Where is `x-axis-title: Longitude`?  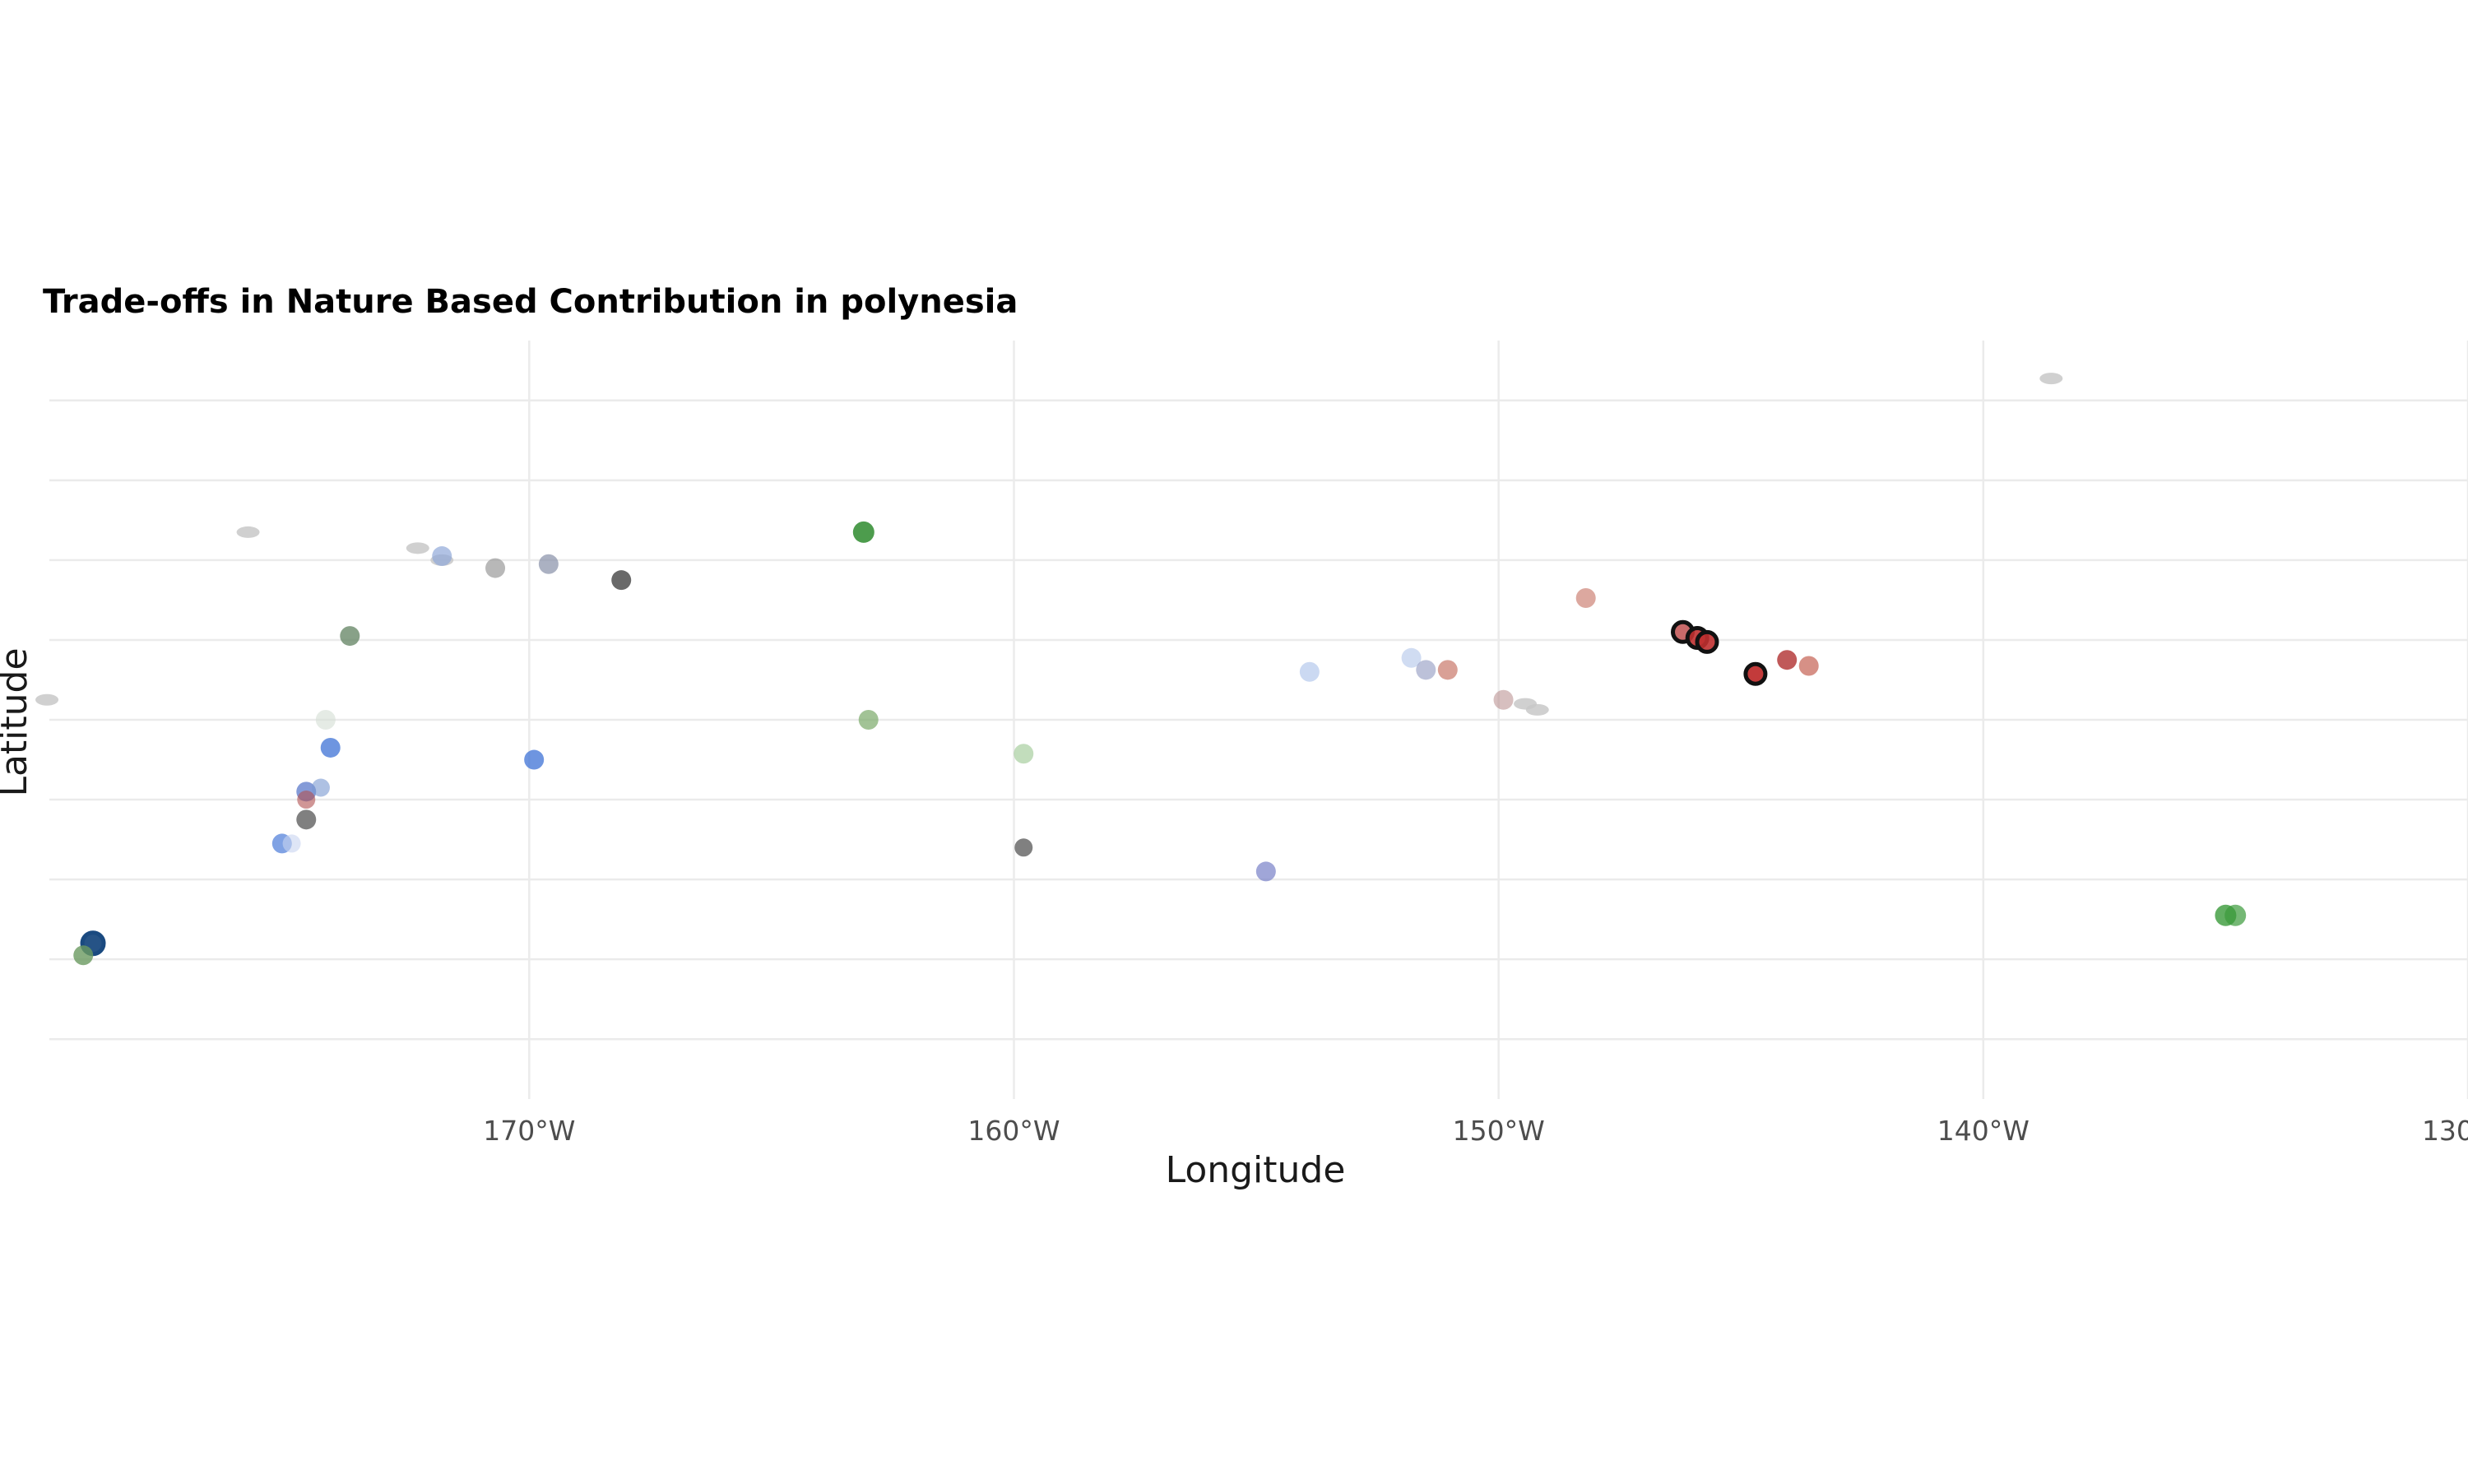 x-axis-title: Longitude is located at coordinates (1256, 1170).